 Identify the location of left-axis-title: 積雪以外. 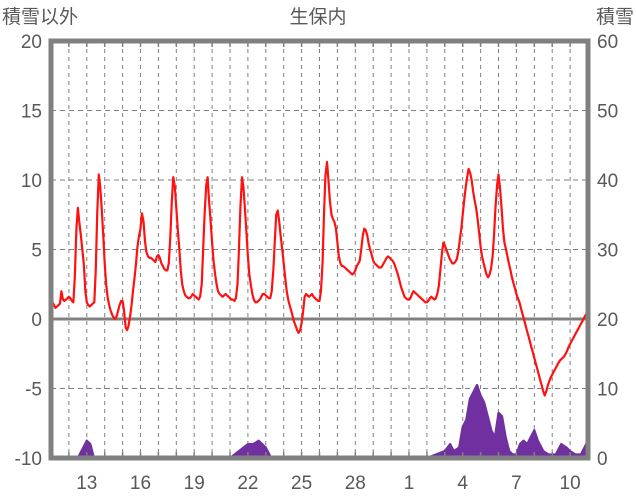
(40, 17).